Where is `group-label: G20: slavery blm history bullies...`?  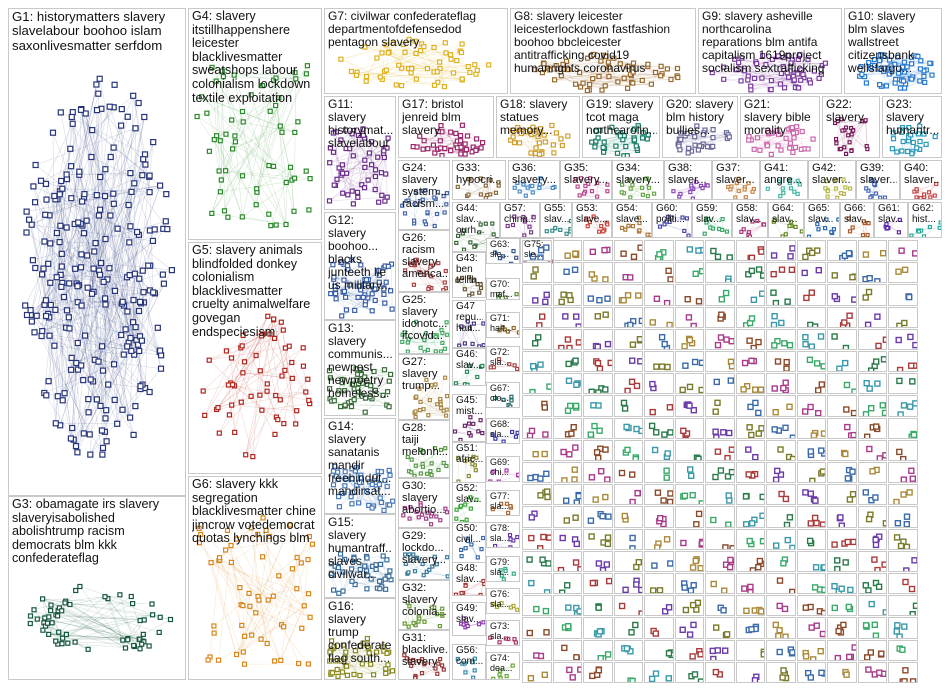
group-label: G20: slavery blm history bullies... is located at coordinates (700, 117).